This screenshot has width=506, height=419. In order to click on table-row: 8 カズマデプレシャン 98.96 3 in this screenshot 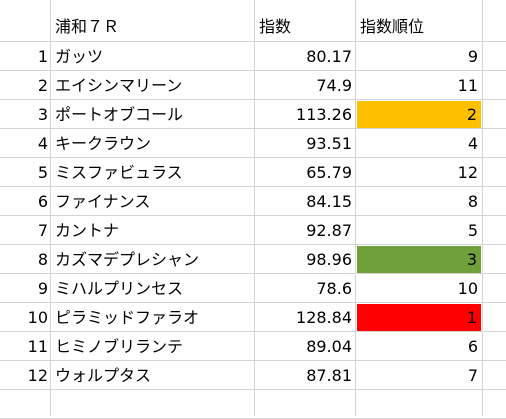, I will do `click(253, 259)`.